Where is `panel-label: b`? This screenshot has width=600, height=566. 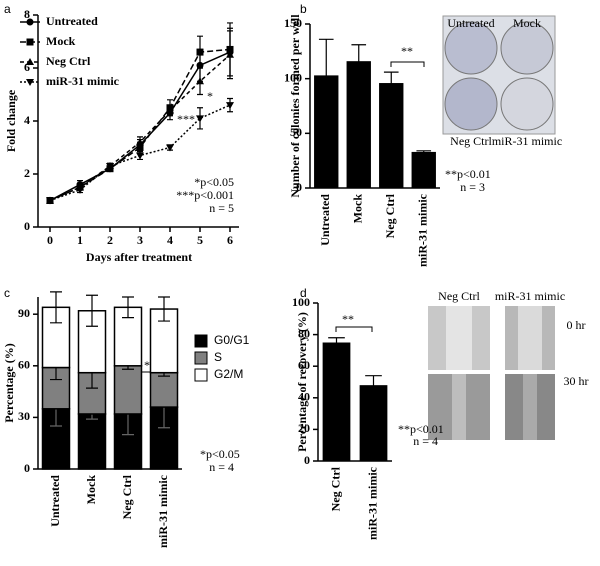
panel-label: b is located at coordinates (303, 9).